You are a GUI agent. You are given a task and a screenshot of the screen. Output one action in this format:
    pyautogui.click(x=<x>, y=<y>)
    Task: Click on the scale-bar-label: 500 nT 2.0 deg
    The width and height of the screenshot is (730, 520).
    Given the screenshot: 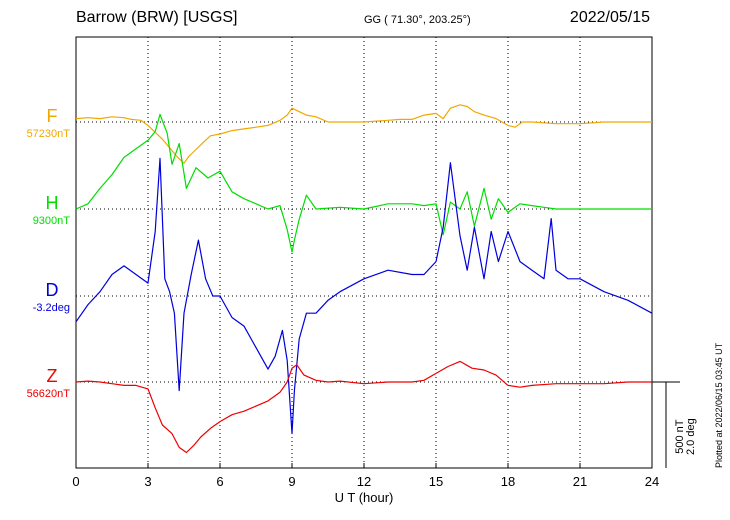 What is the action you would take?
    pyautogui.click(x=685, y=436)
    